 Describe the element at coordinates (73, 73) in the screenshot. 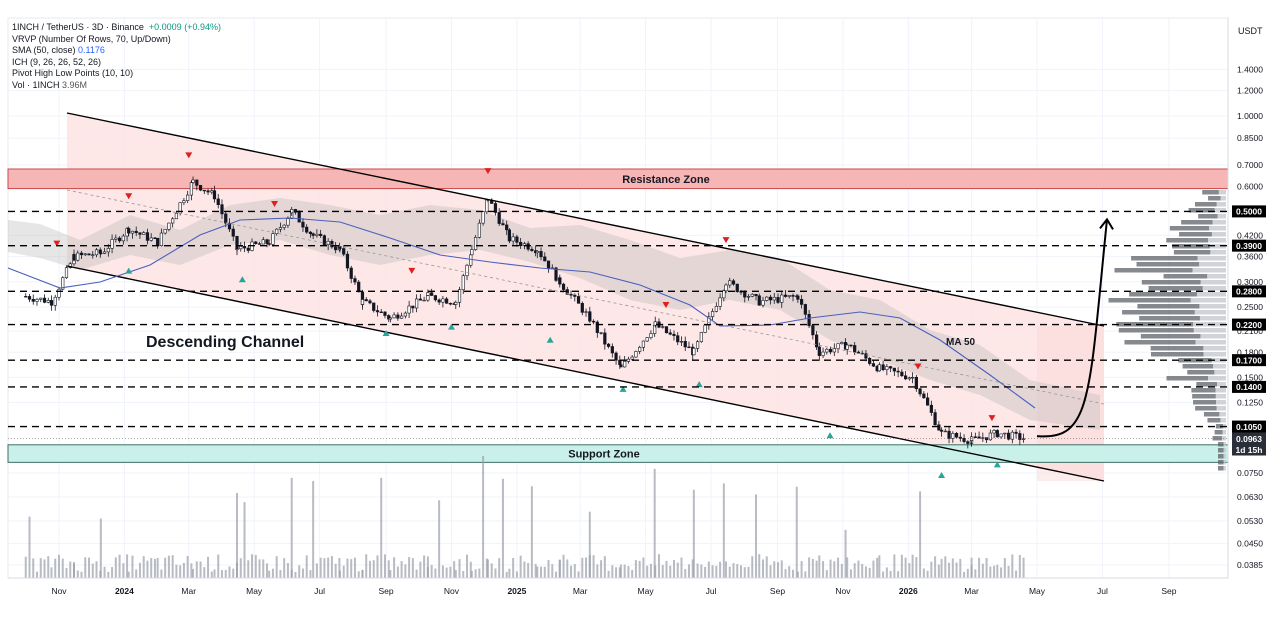

I see `pivot-label: Pivot High Low Points (10, 10)` at that location.